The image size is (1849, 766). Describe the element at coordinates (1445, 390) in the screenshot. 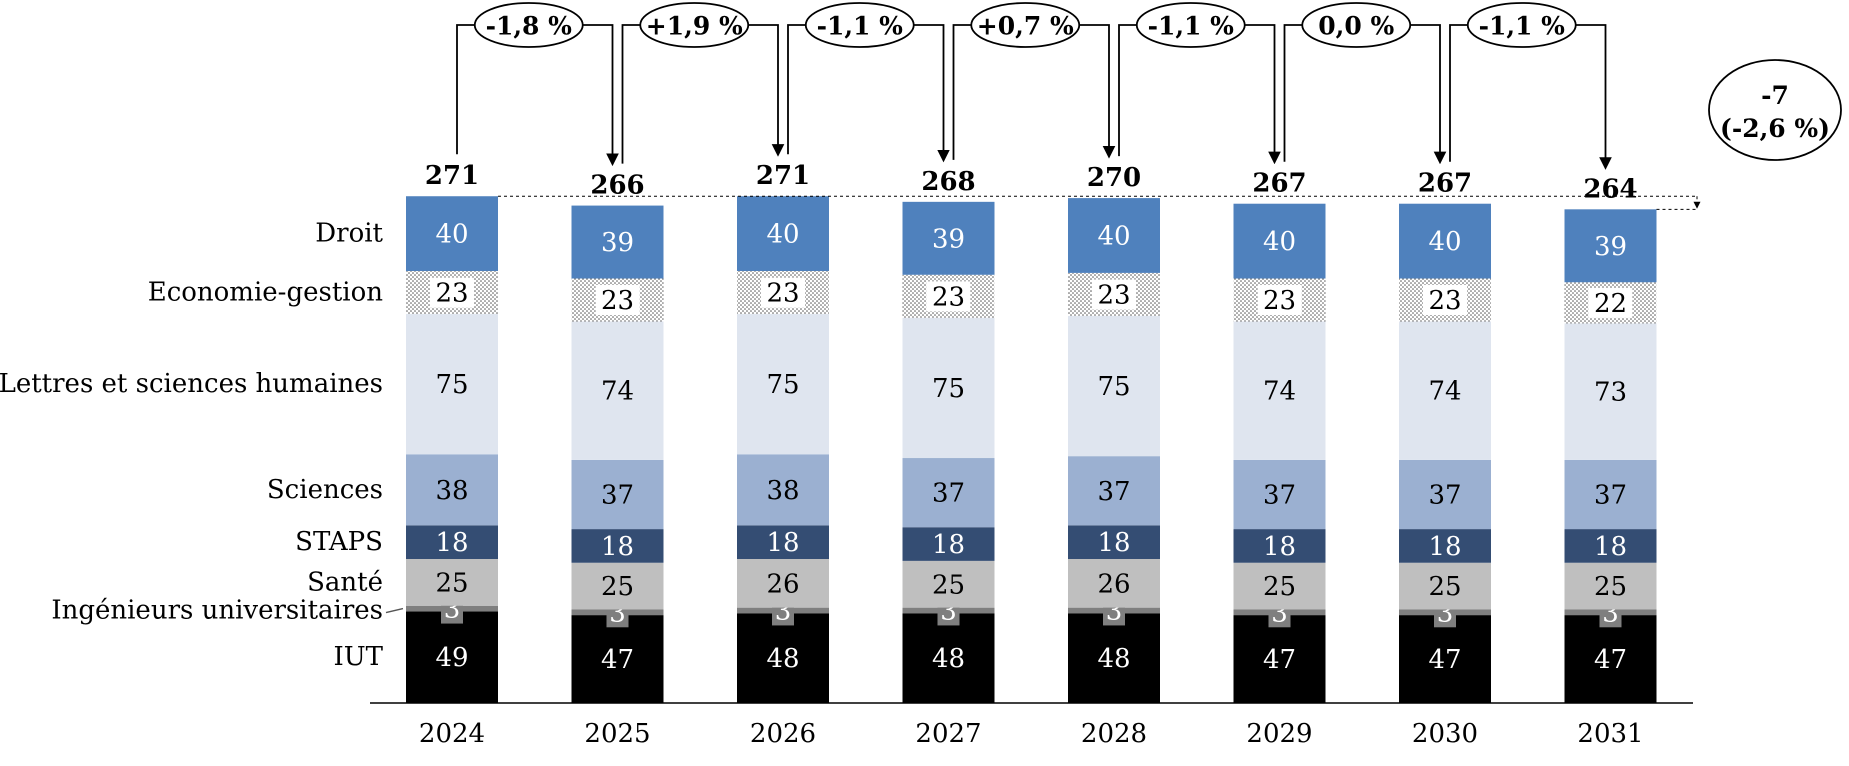

I see `bar-lettres-et-sciences-humaines-2030` at that location.